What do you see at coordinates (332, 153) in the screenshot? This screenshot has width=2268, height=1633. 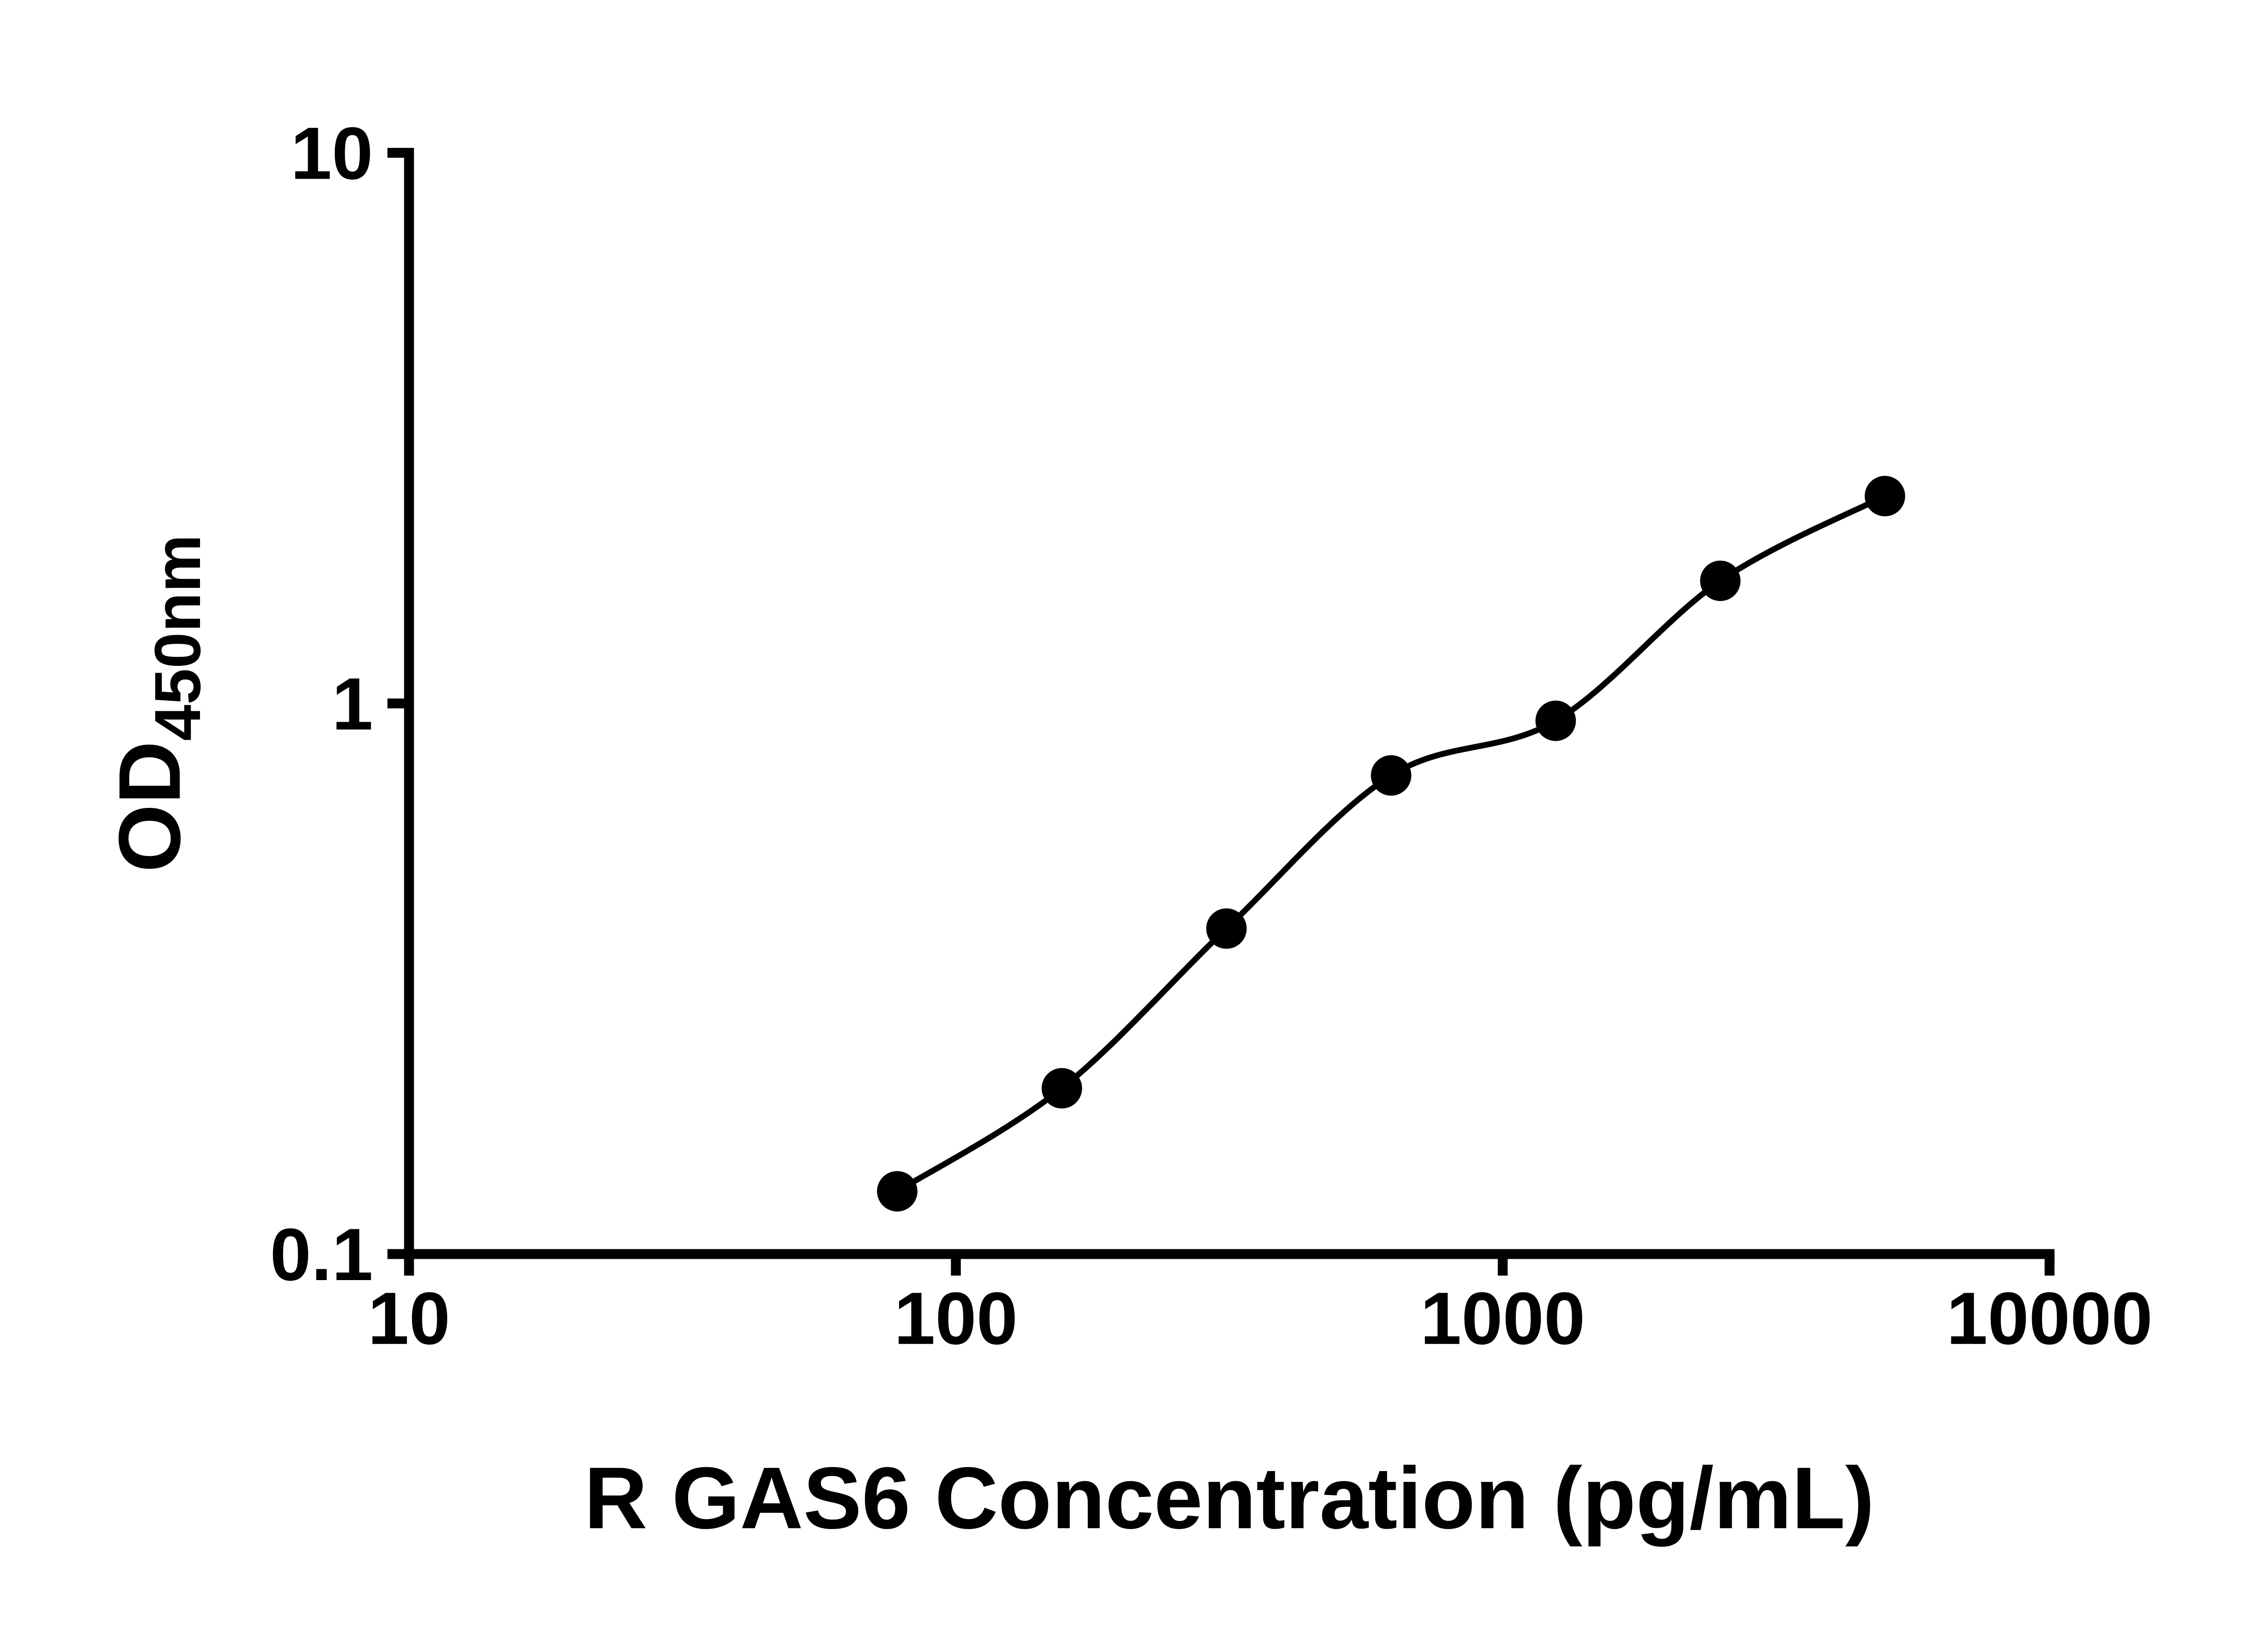 I see `y-tick-label: 10` at bounding box center [332, 153].